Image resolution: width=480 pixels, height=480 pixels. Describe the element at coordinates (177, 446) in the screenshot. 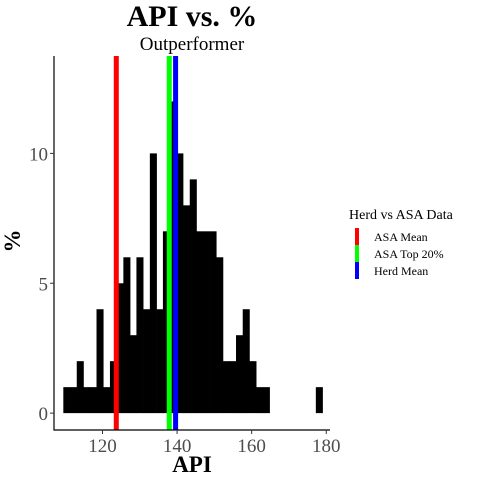

I see `x-tick-label-140: 140` at that location.